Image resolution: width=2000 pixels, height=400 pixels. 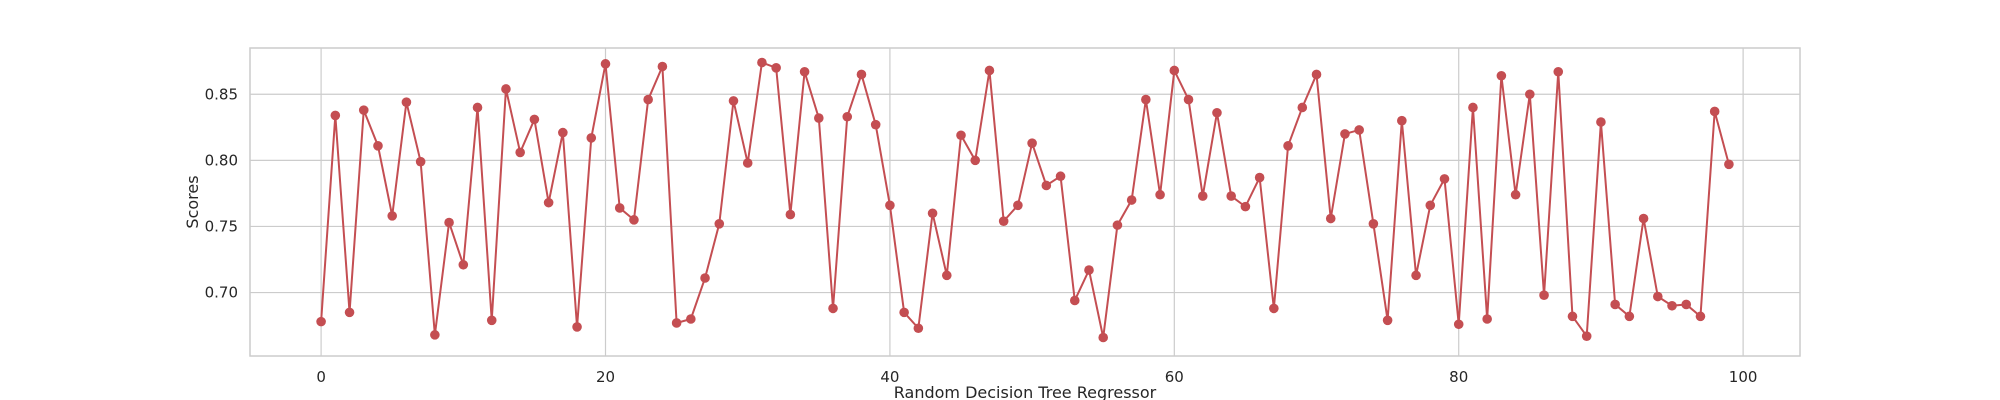 I want to click on y-tick-label: 0.80, so click(x=221, y=160).